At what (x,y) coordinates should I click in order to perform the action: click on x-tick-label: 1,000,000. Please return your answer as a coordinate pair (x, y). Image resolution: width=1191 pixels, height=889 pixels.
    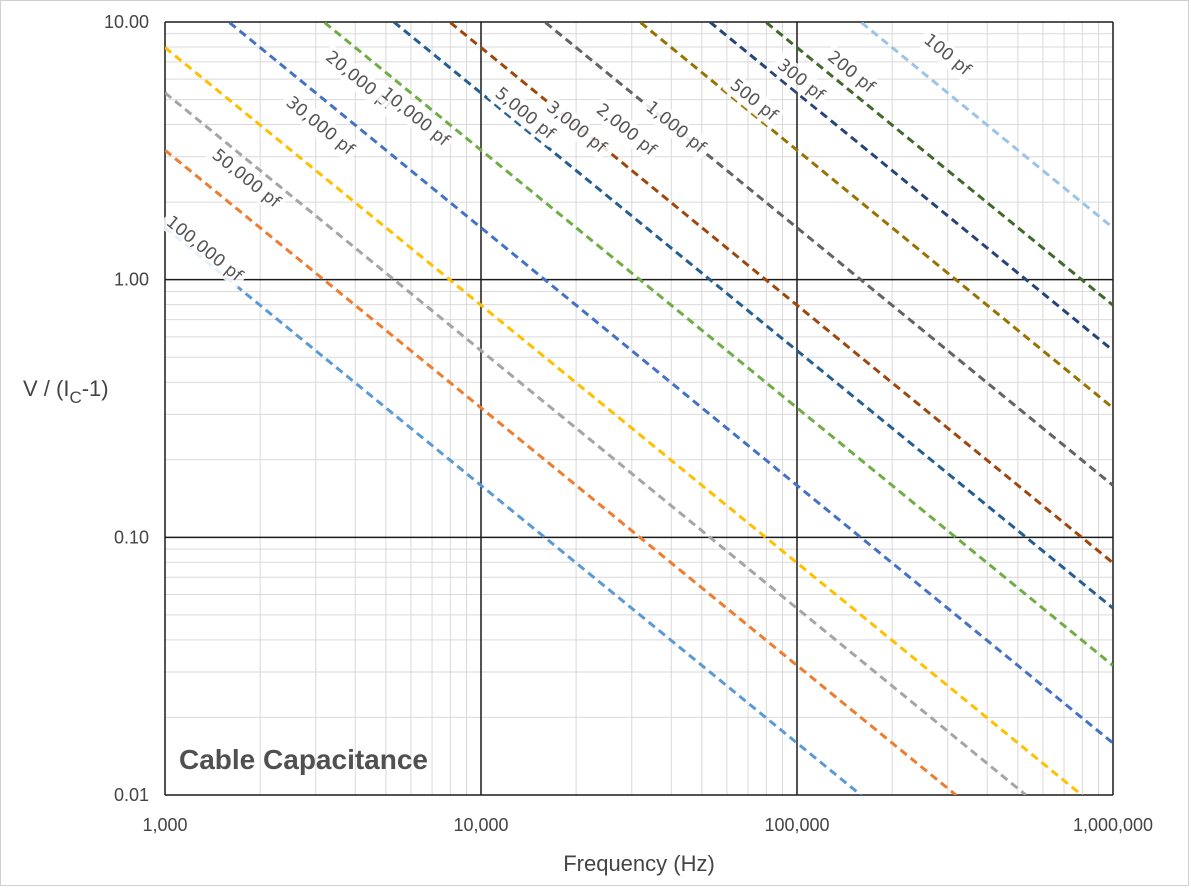
    Looking at the image, I should click on (1113, 825).